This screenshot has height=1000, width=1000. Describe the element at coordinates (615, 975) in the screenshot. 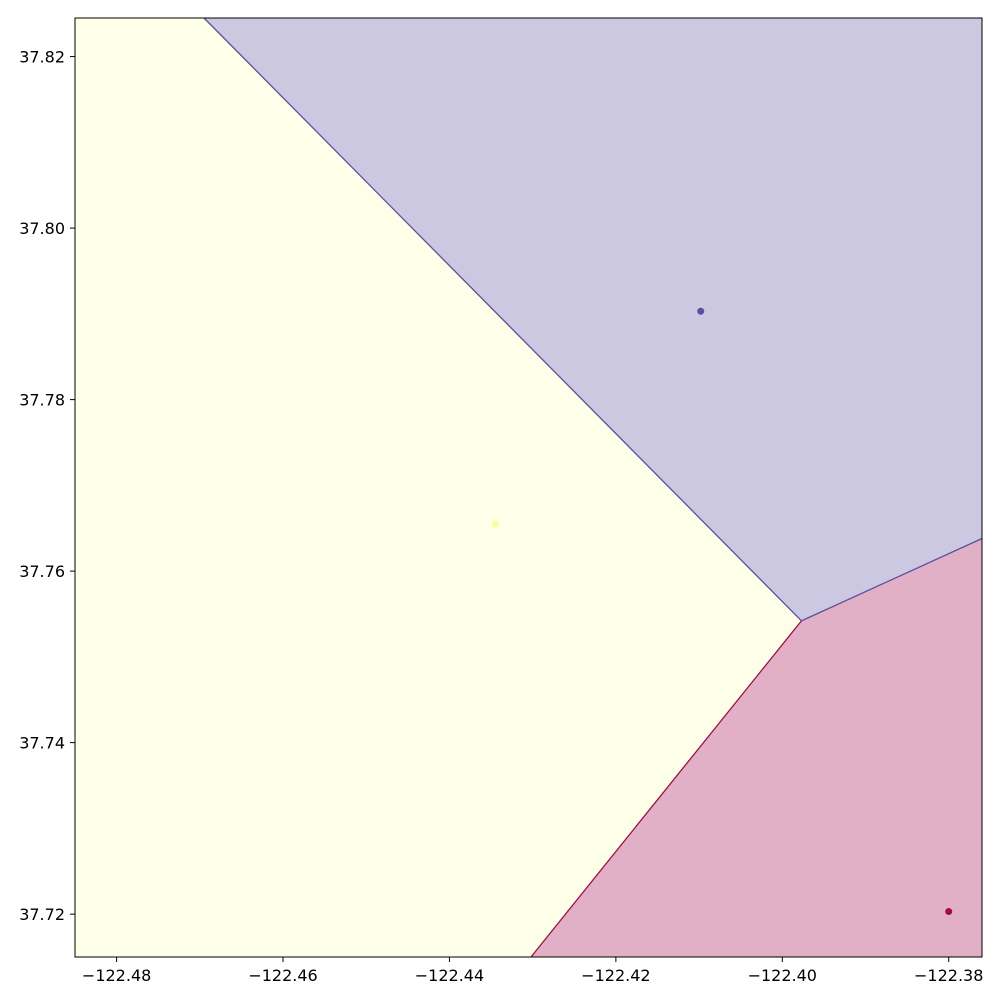

I see `x-tick-label: −122.42` at that location.